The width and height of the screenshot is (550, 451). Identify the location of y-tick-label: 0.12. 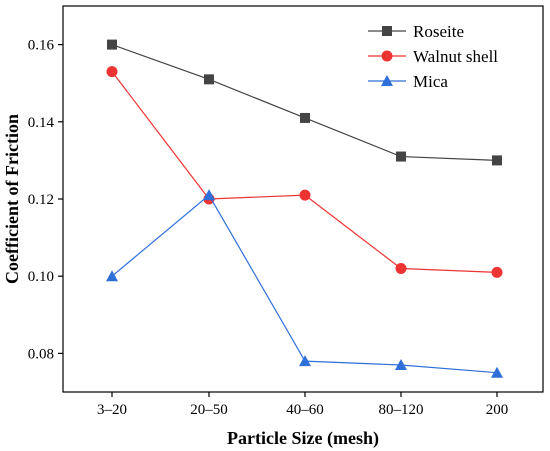
(41, 200).